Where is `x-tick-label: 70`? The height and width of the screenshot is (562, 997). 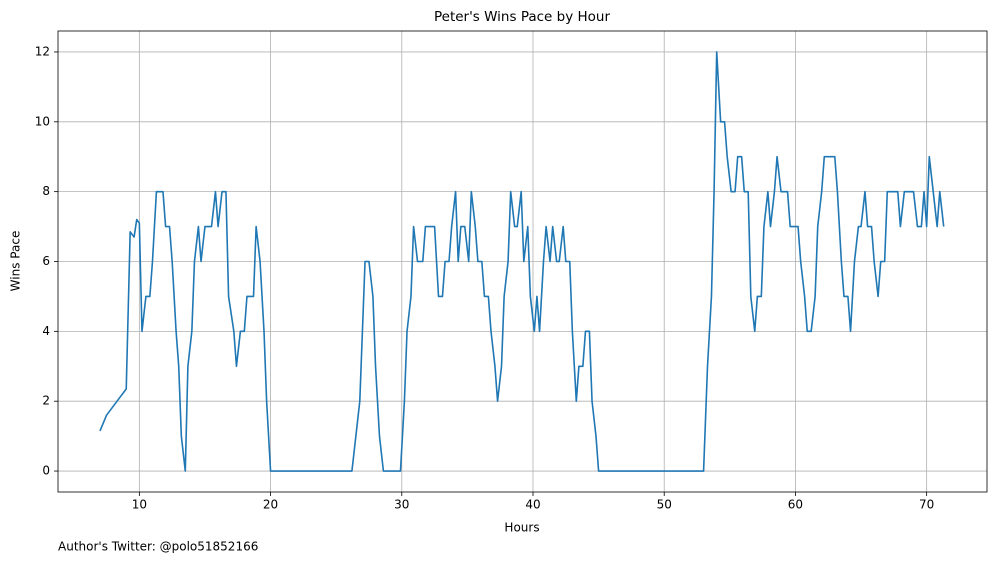 x-tick-label: 70 is located at coordinates (926, 505).